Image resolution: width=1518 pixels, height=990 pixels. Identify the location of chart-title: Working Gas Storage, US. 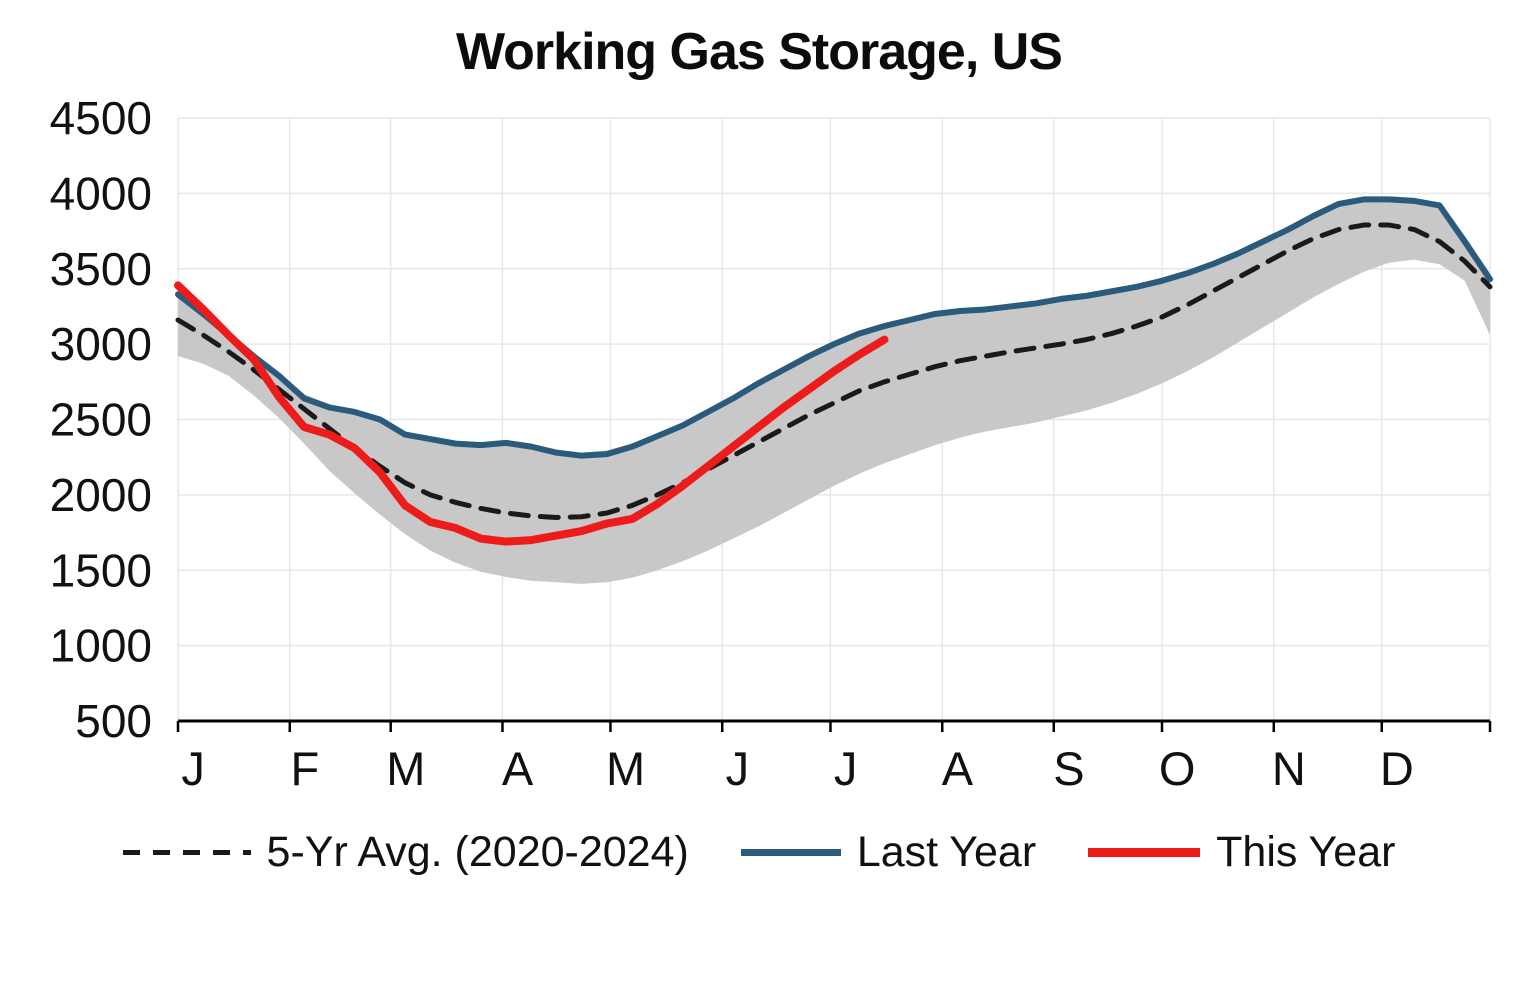
(759, 52).